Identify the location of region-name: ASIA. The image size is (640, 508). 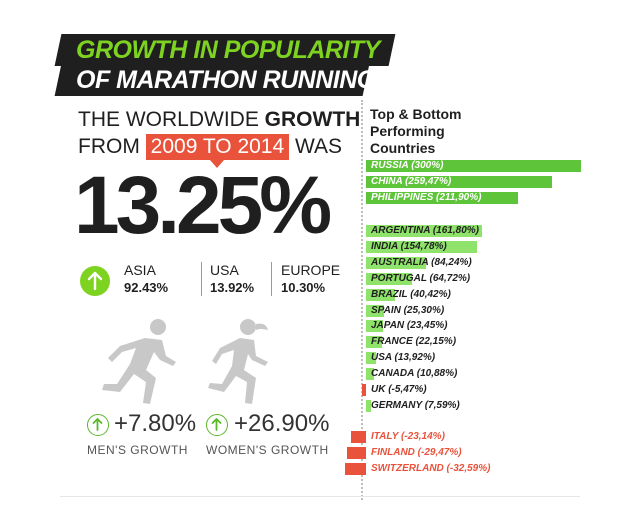
(140, 270).